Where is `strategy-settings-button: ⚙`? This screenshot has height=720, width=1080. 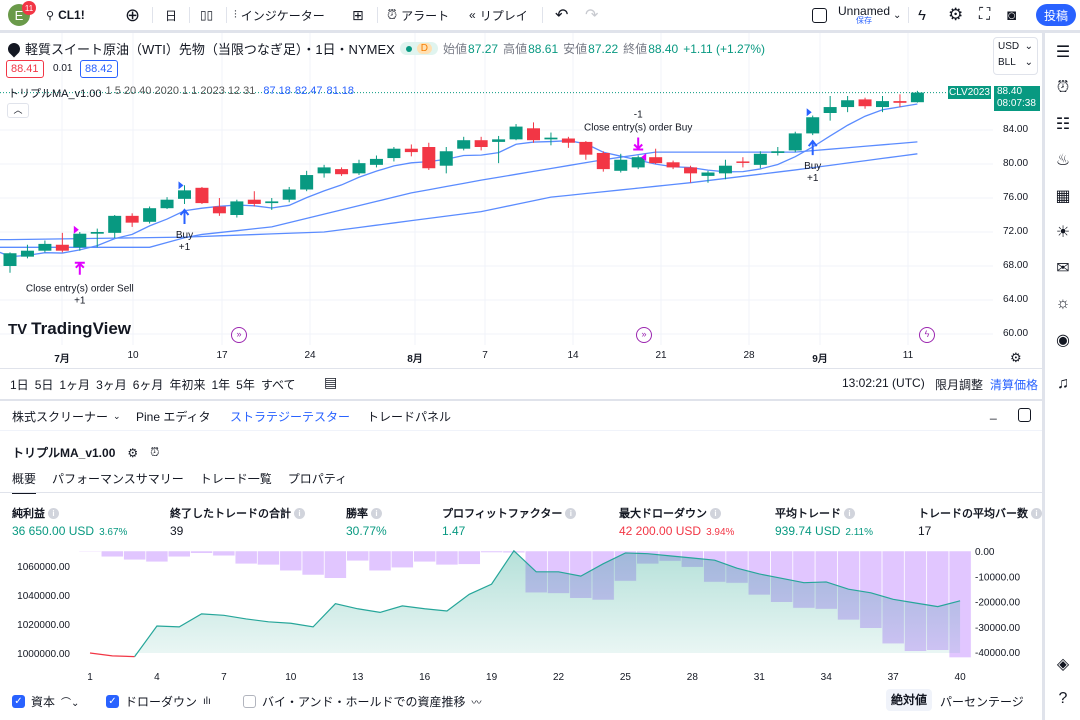
strategy-settings-button: ⚙ is located at coordinates (132, 453).